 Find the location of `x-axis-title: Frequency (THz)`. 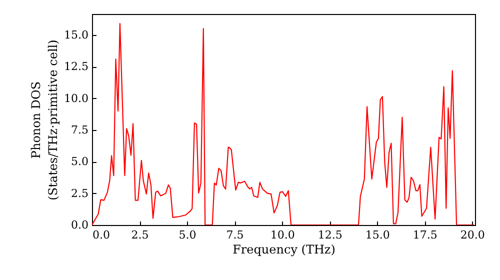

x-axis-title: Frequency (THz) is located at coordinates (284, 249).